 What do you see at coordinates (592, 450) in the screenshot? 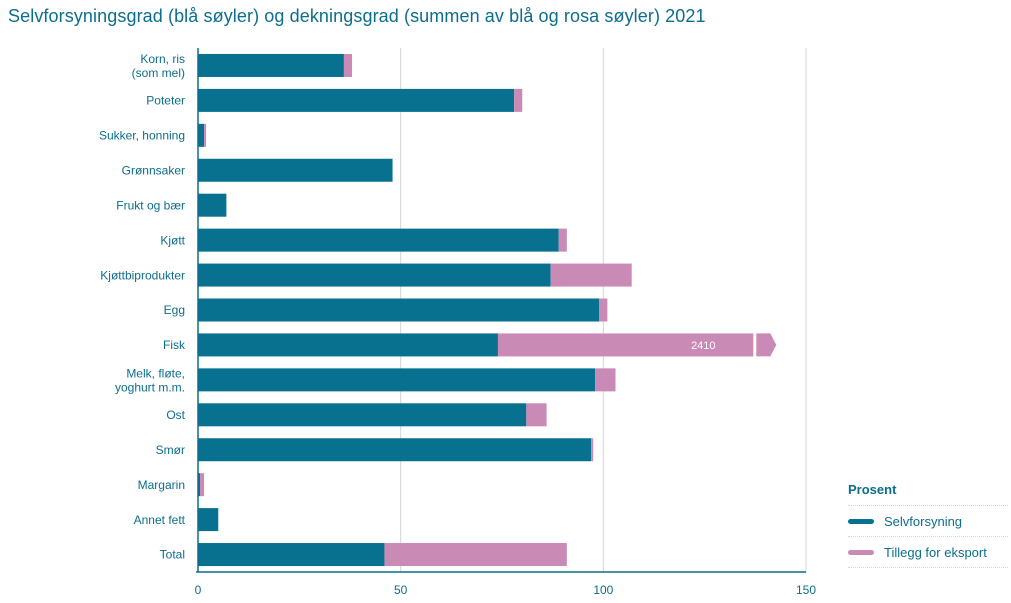
I see `bar-tillegg-for-eksport-smør` at bounding box center [592, 450].